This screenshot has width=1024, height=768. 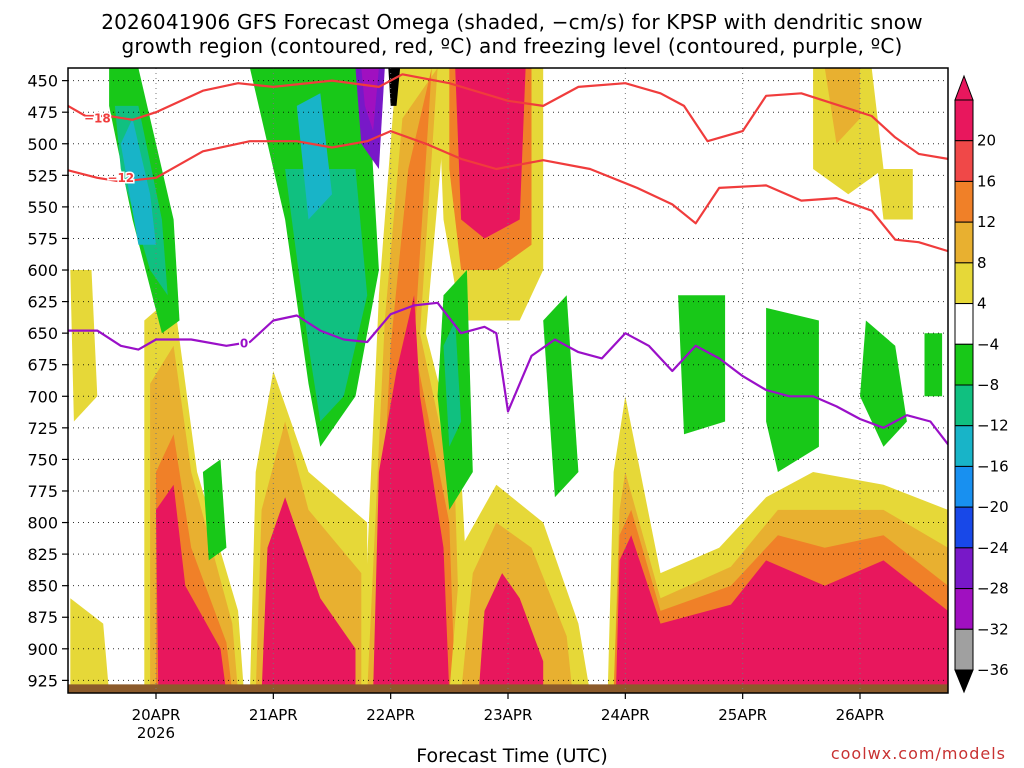 What do you see at coordinates (42, 459) in the screenshot?
I see `y-tick-label-750: 750` at bounding box center [42, 459].